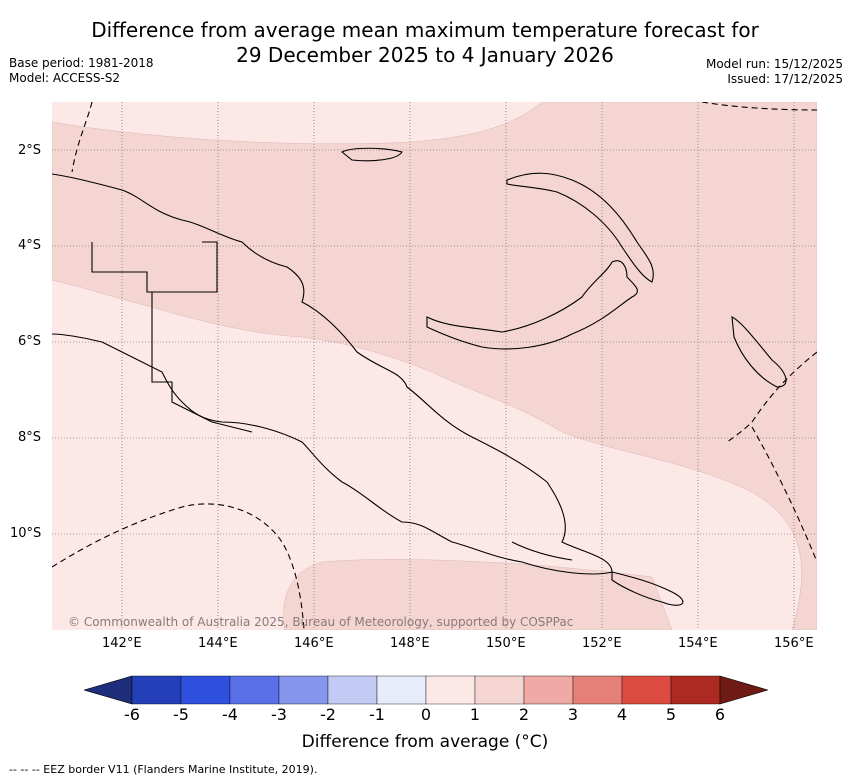 This screenshot has height=781, width=850. I want to click on islands-east, so click(647, 588).